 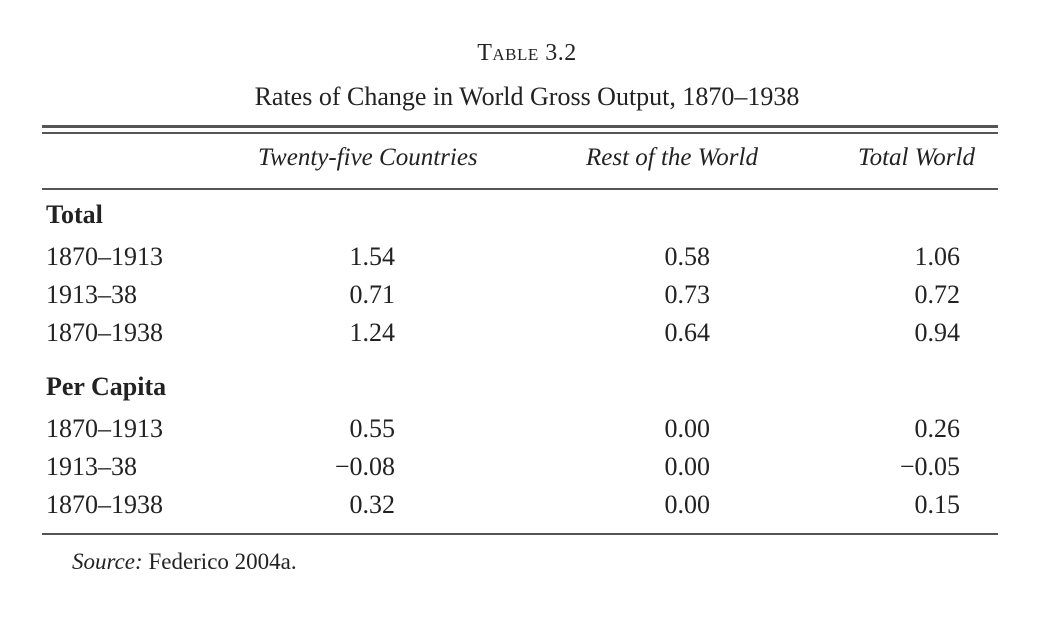 I want to click on cell-rest-of-world: 0.58, so click(x=687, y=256).